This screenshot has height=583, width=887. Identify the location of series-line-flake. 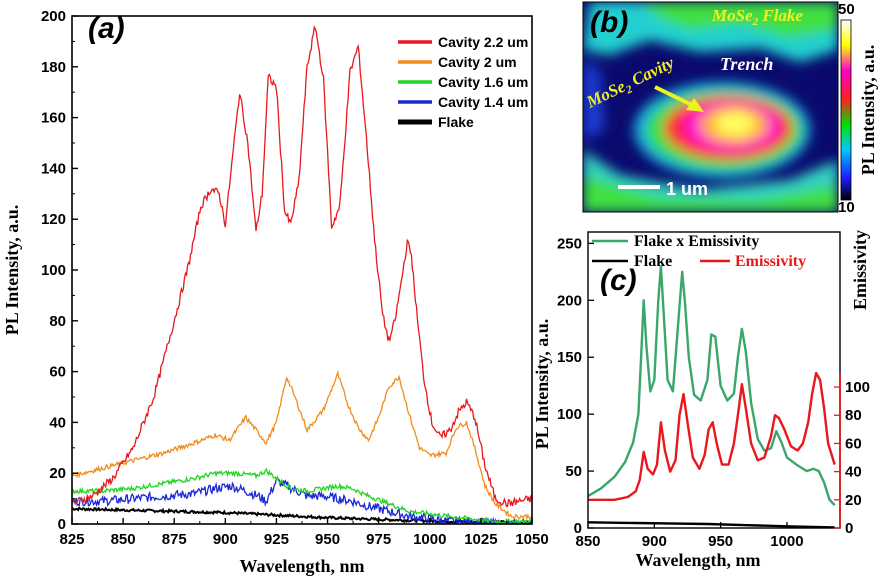
(711, 524).